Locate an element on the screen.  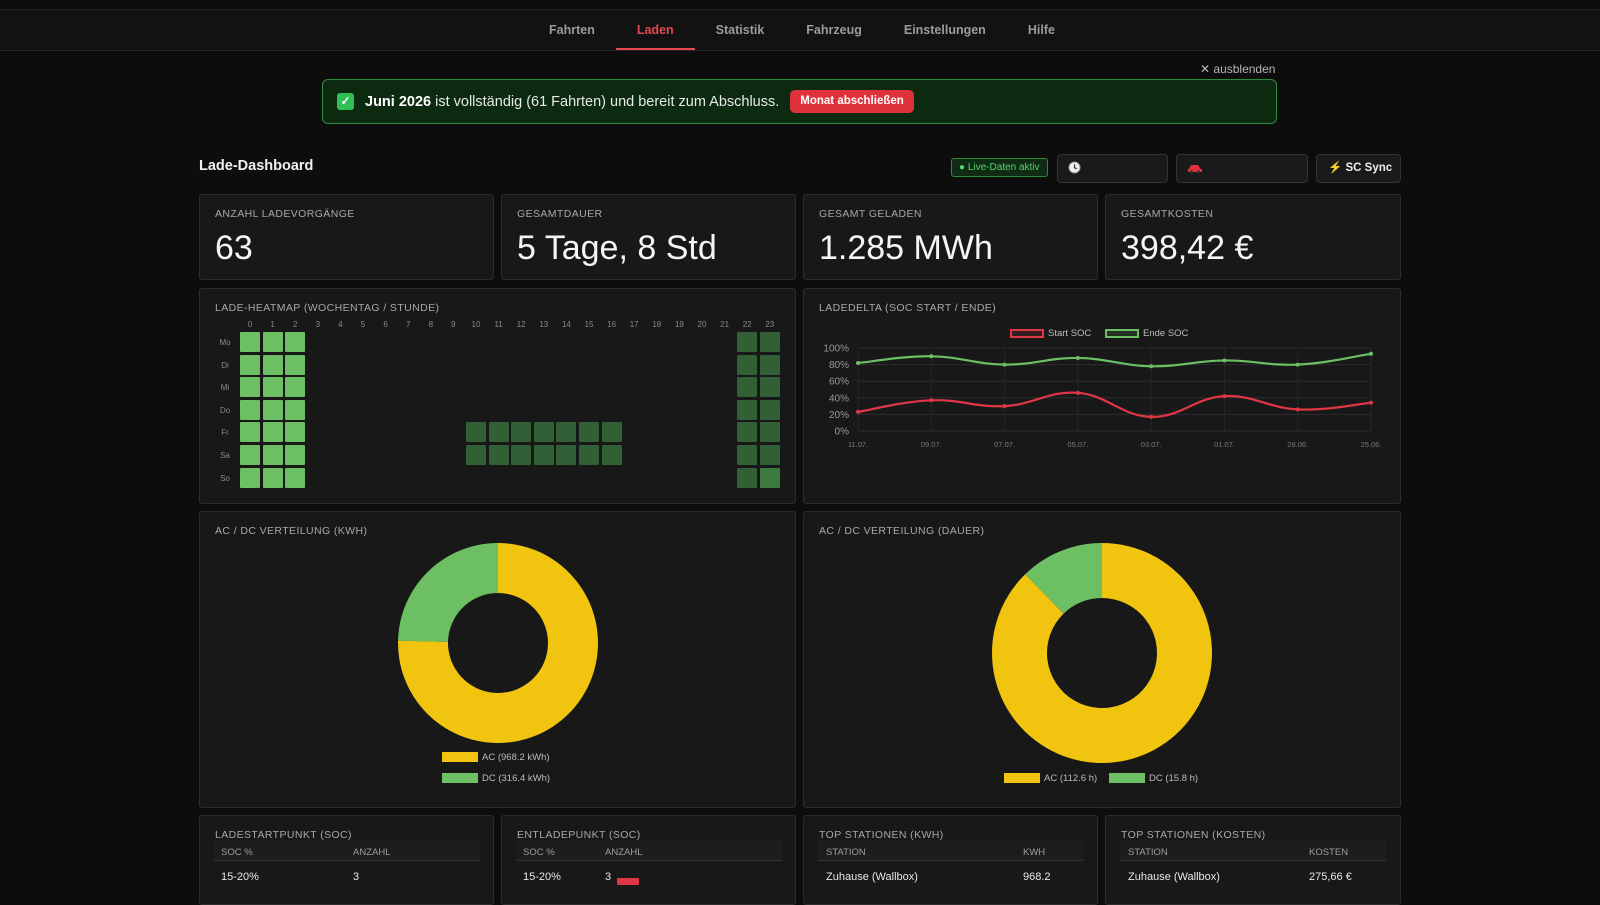
tab-laden: Laden is located at coordinates (655, 30).